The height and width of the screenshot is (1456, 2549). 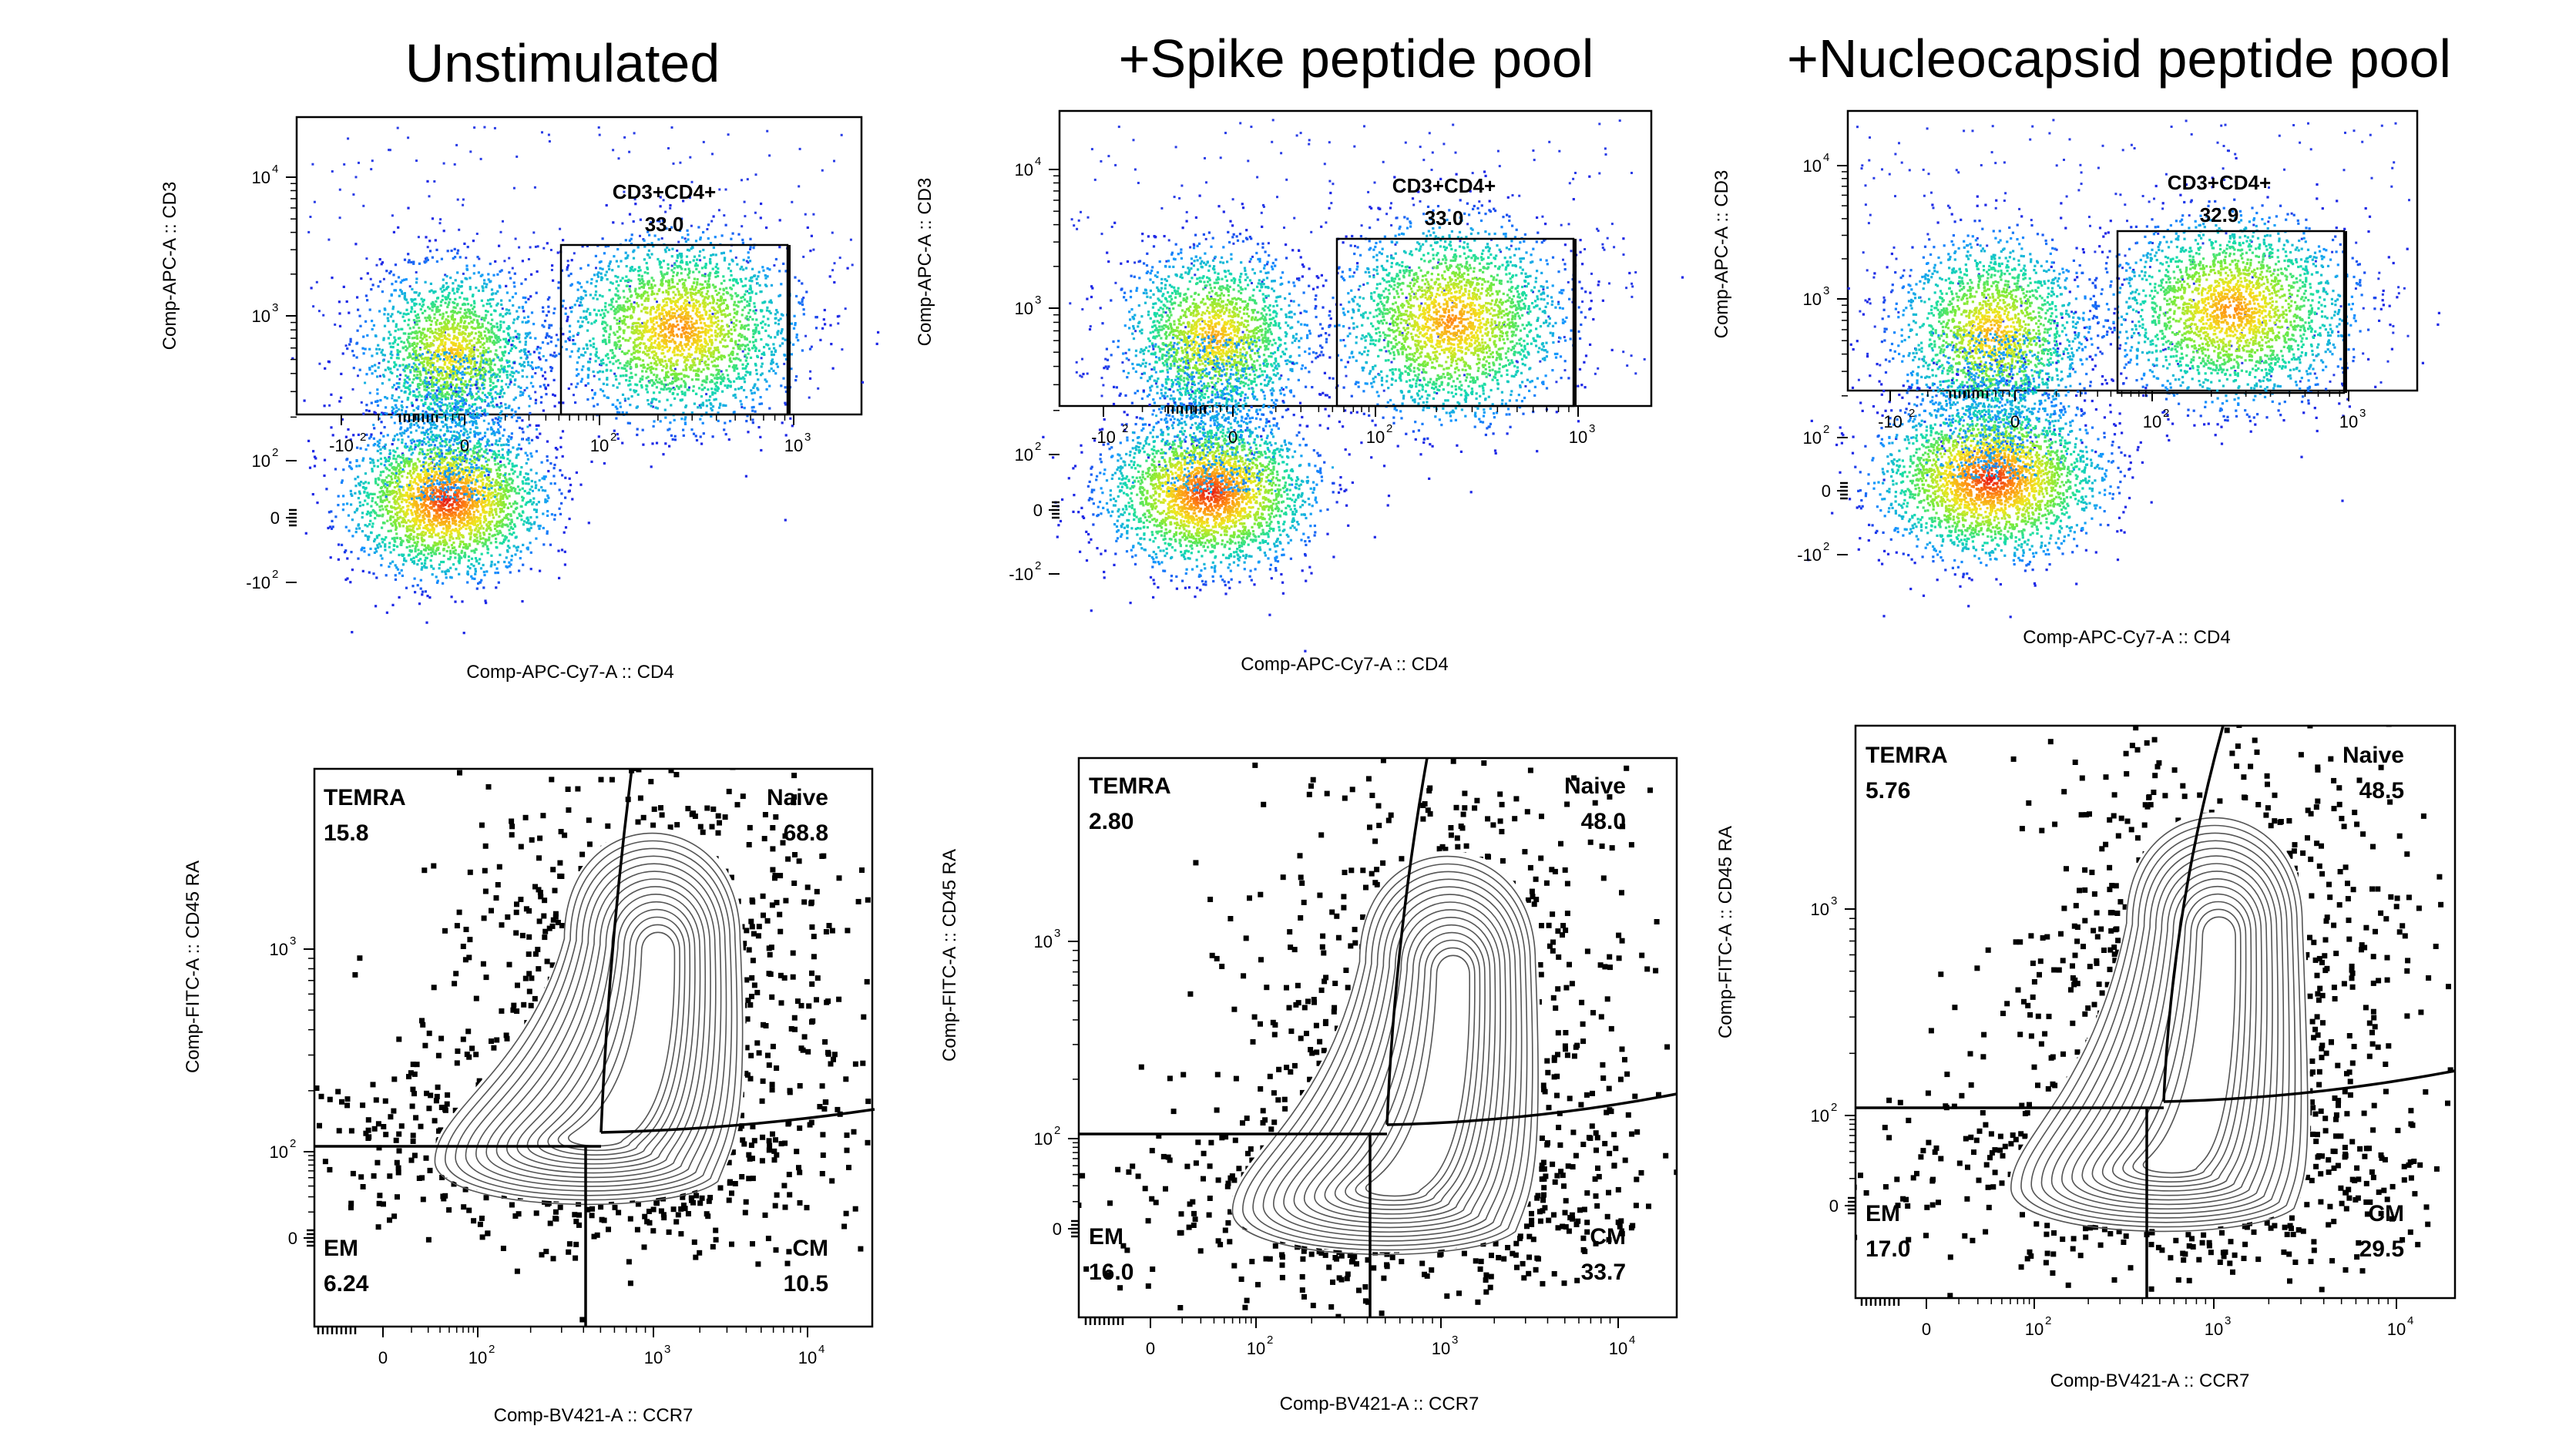 I want to click on quadrant-percent: 6.24, so click(x=346, y=1284).